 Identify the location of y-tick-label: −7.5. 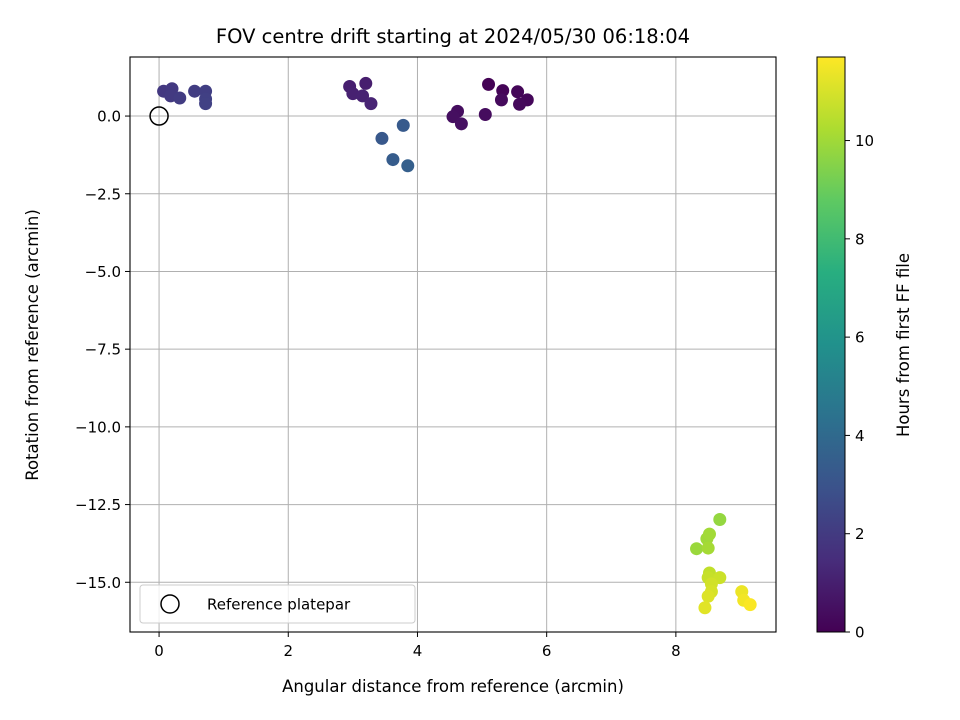
(103, 350).